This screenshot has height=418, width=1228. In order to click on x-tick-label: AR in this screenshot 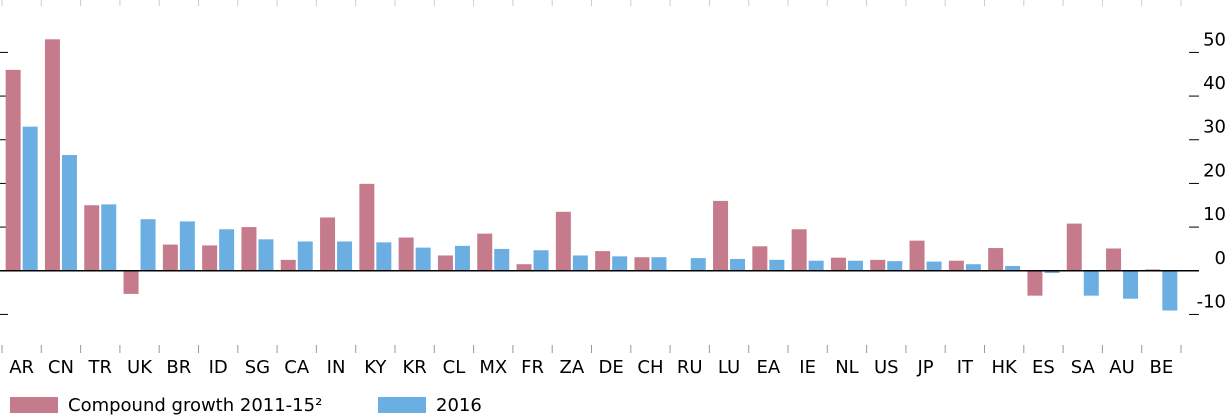, I will do `click(21, 367)`.